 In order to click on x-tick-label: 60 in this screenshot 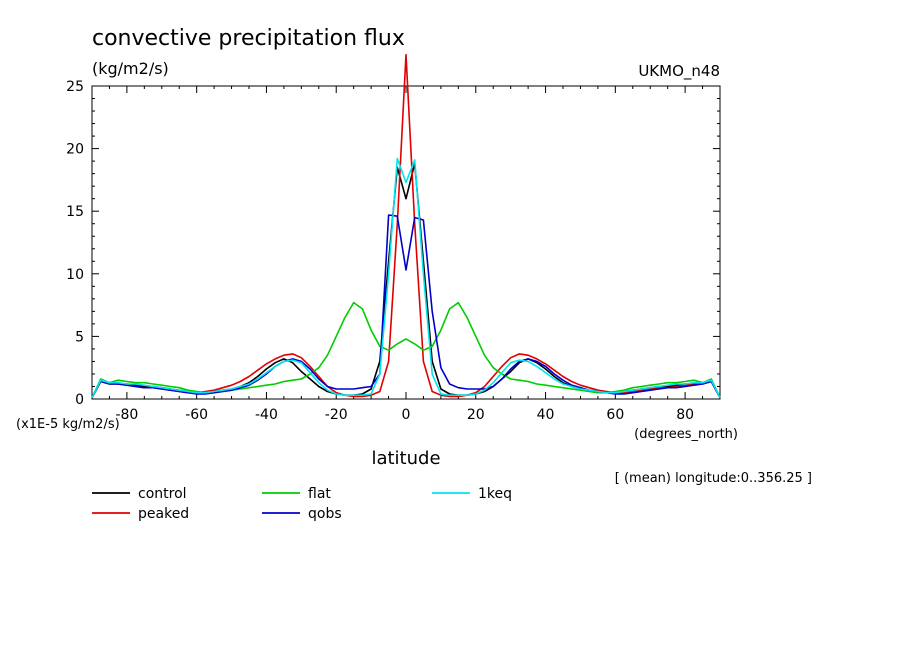, I will do `click(615, 415)`.